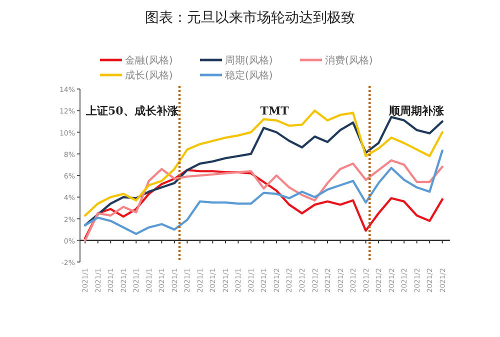 The image size is (500, 337). What do you see at coordinates (149, 76) in the screenshot?
I see `legend-label: 成长(风格)` at bounding box center [149, 76].